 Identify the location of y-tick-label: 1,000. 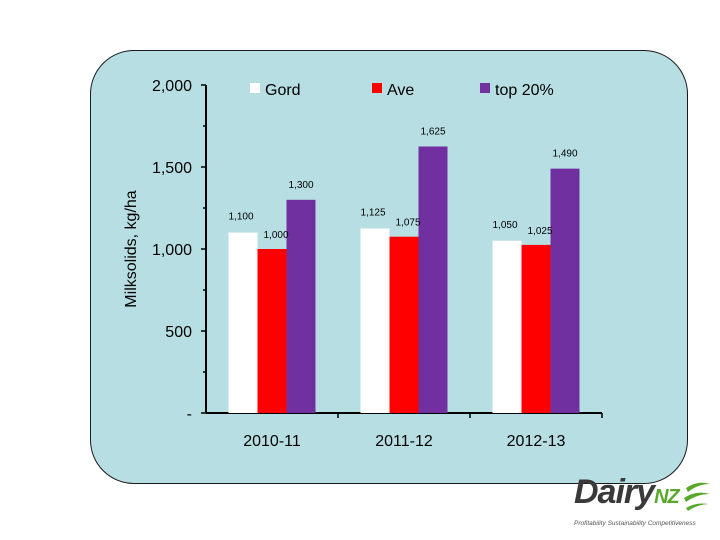
(172, 250).